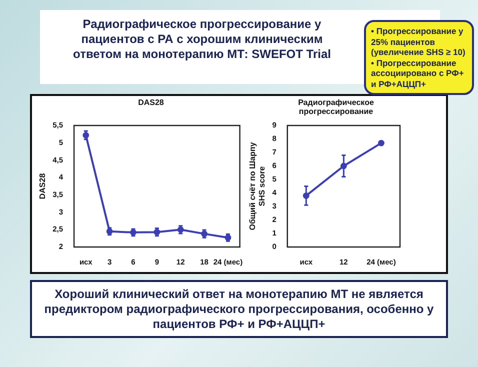 Image resolution: width=478 pixels, height=367 pixels. What do you see at coordinates (151, 102) in the screenshot?
I see `chart-title: DAS28` at bounding box center [151, 102].